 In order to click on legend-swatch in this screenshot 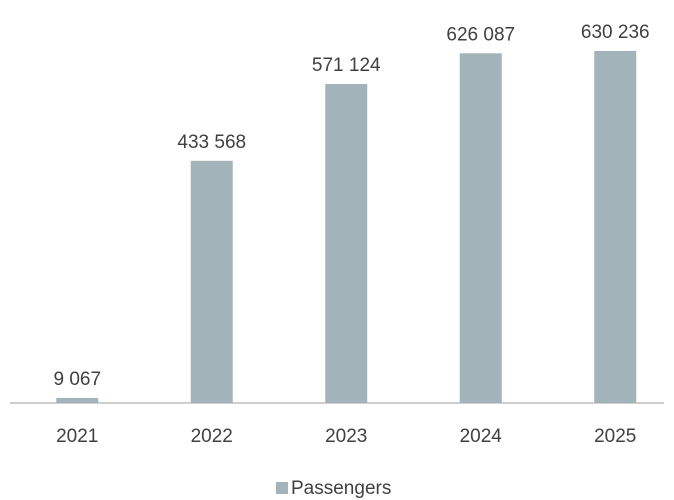, I will do `click(282, 488)`.